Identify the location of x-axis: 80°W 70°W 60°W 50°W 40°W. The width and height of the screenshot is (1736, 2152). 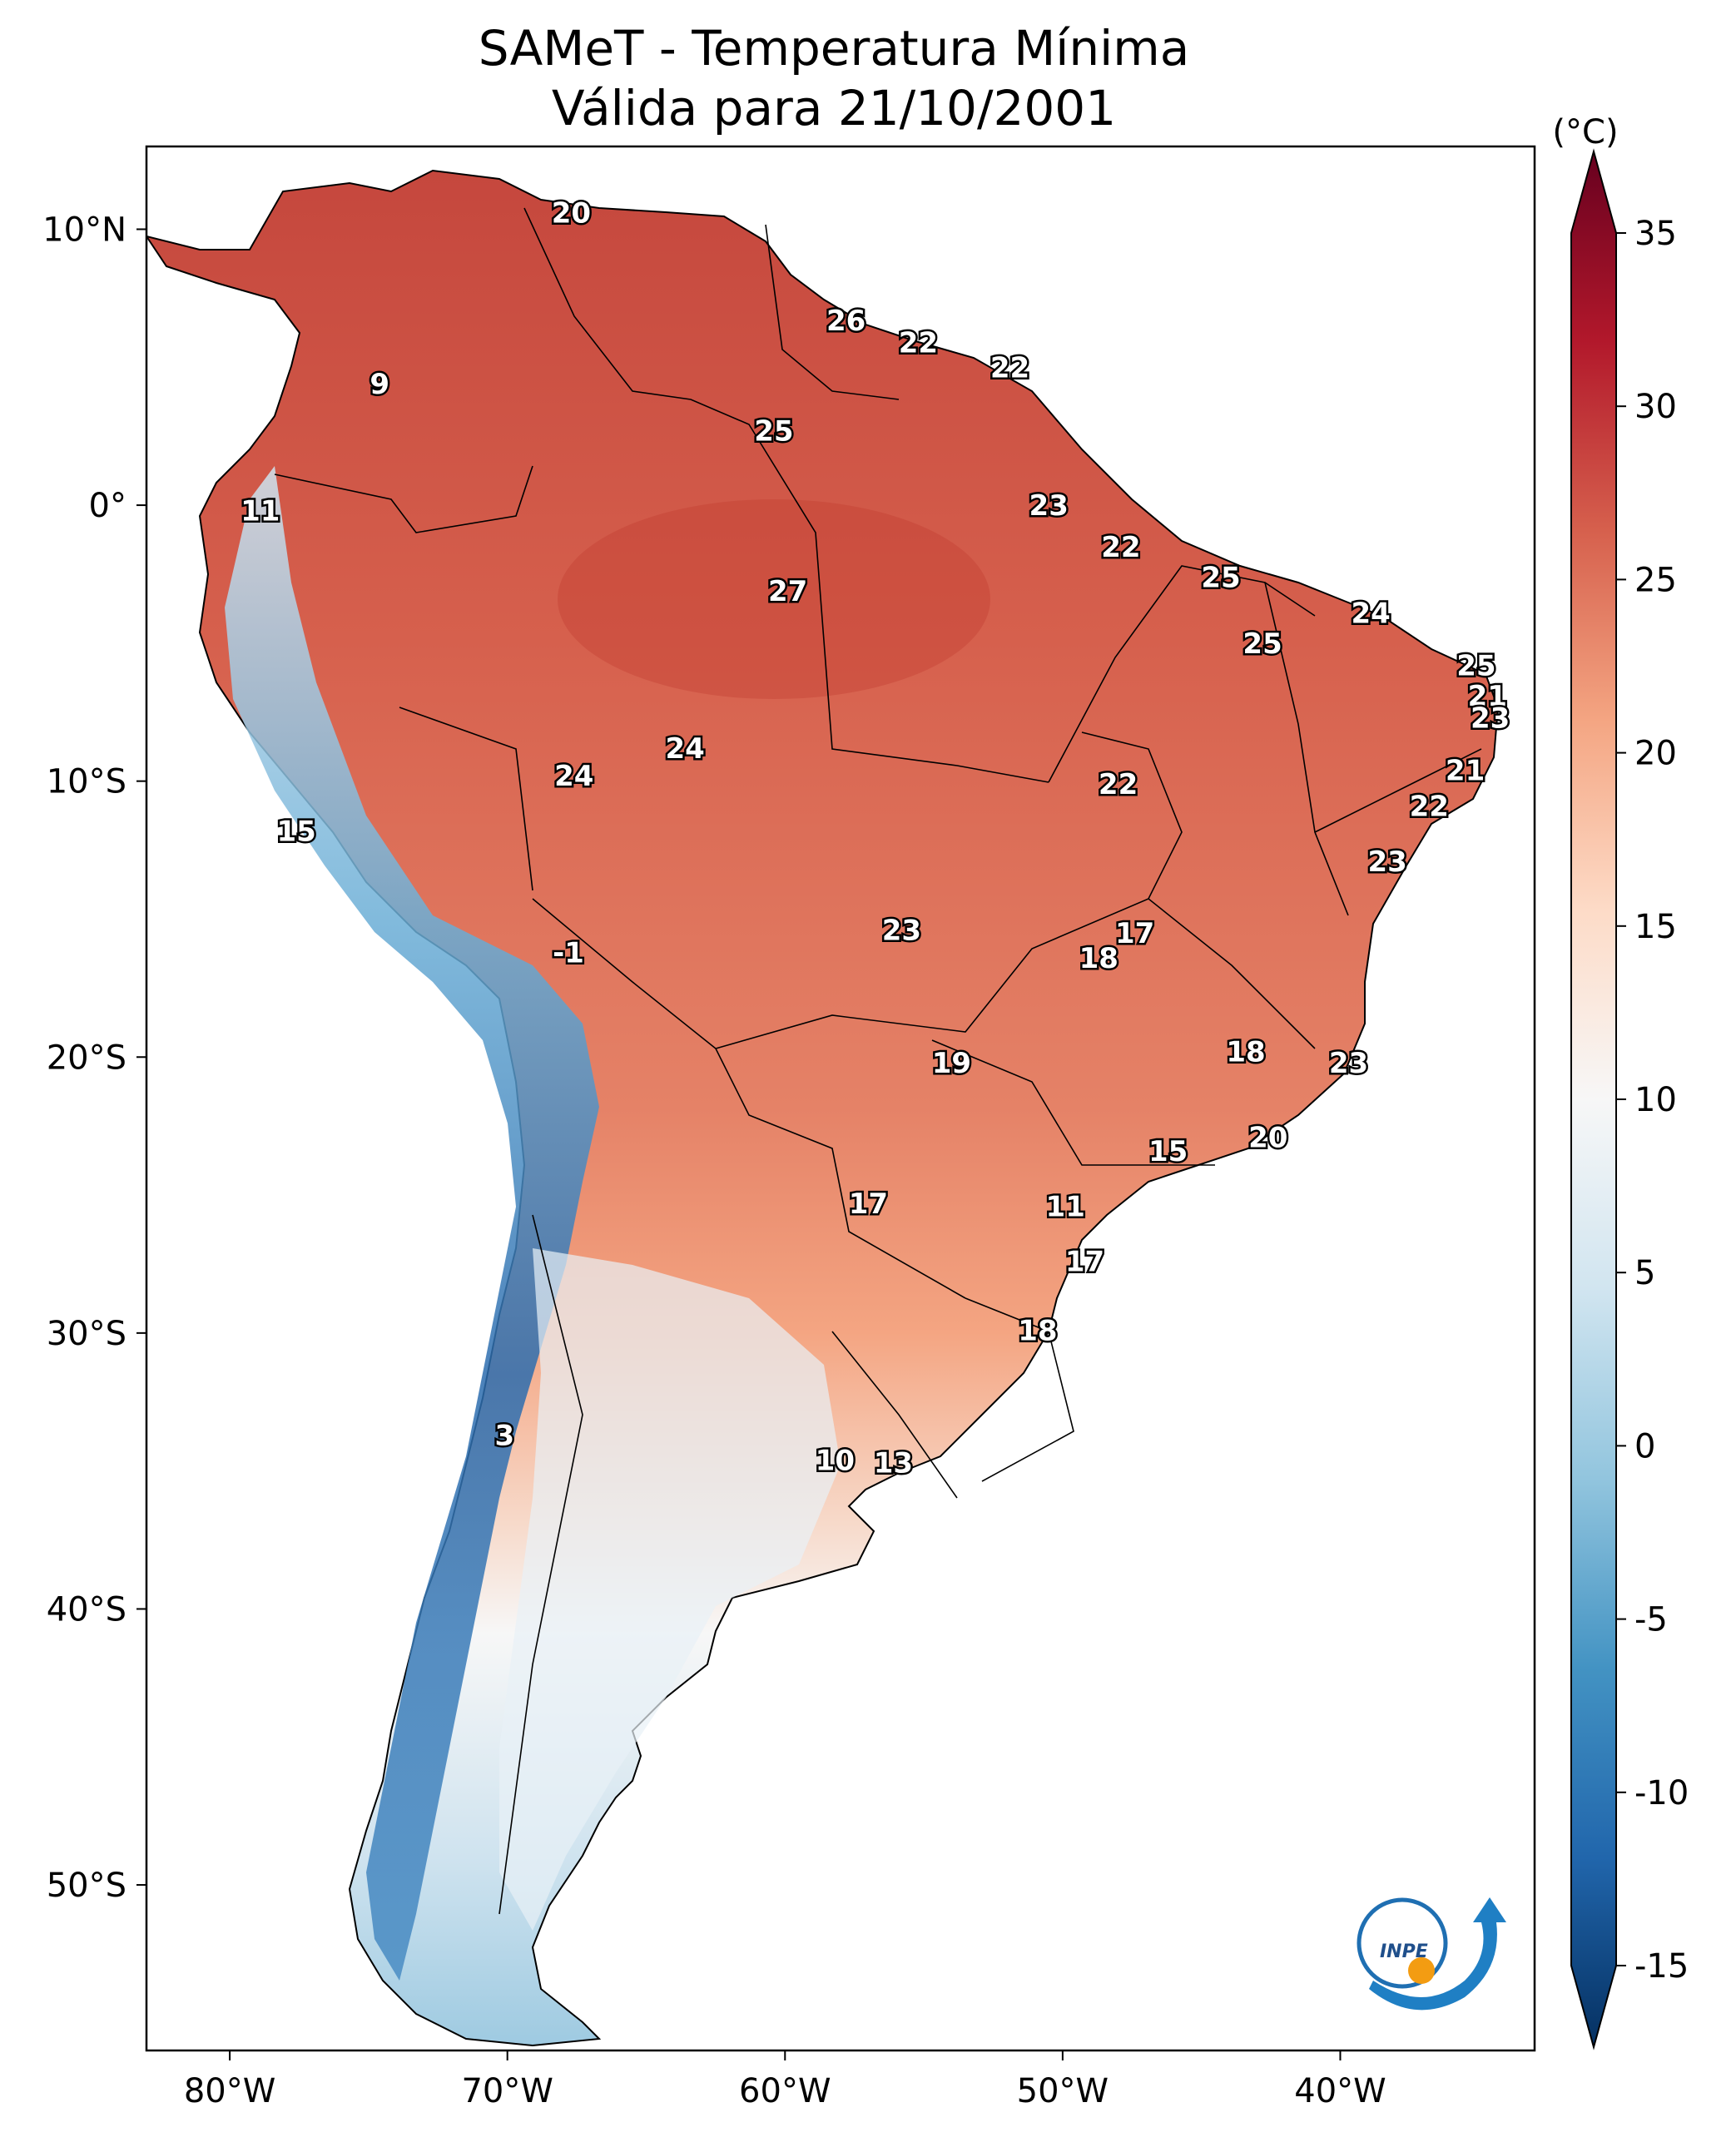
(785, 2080).